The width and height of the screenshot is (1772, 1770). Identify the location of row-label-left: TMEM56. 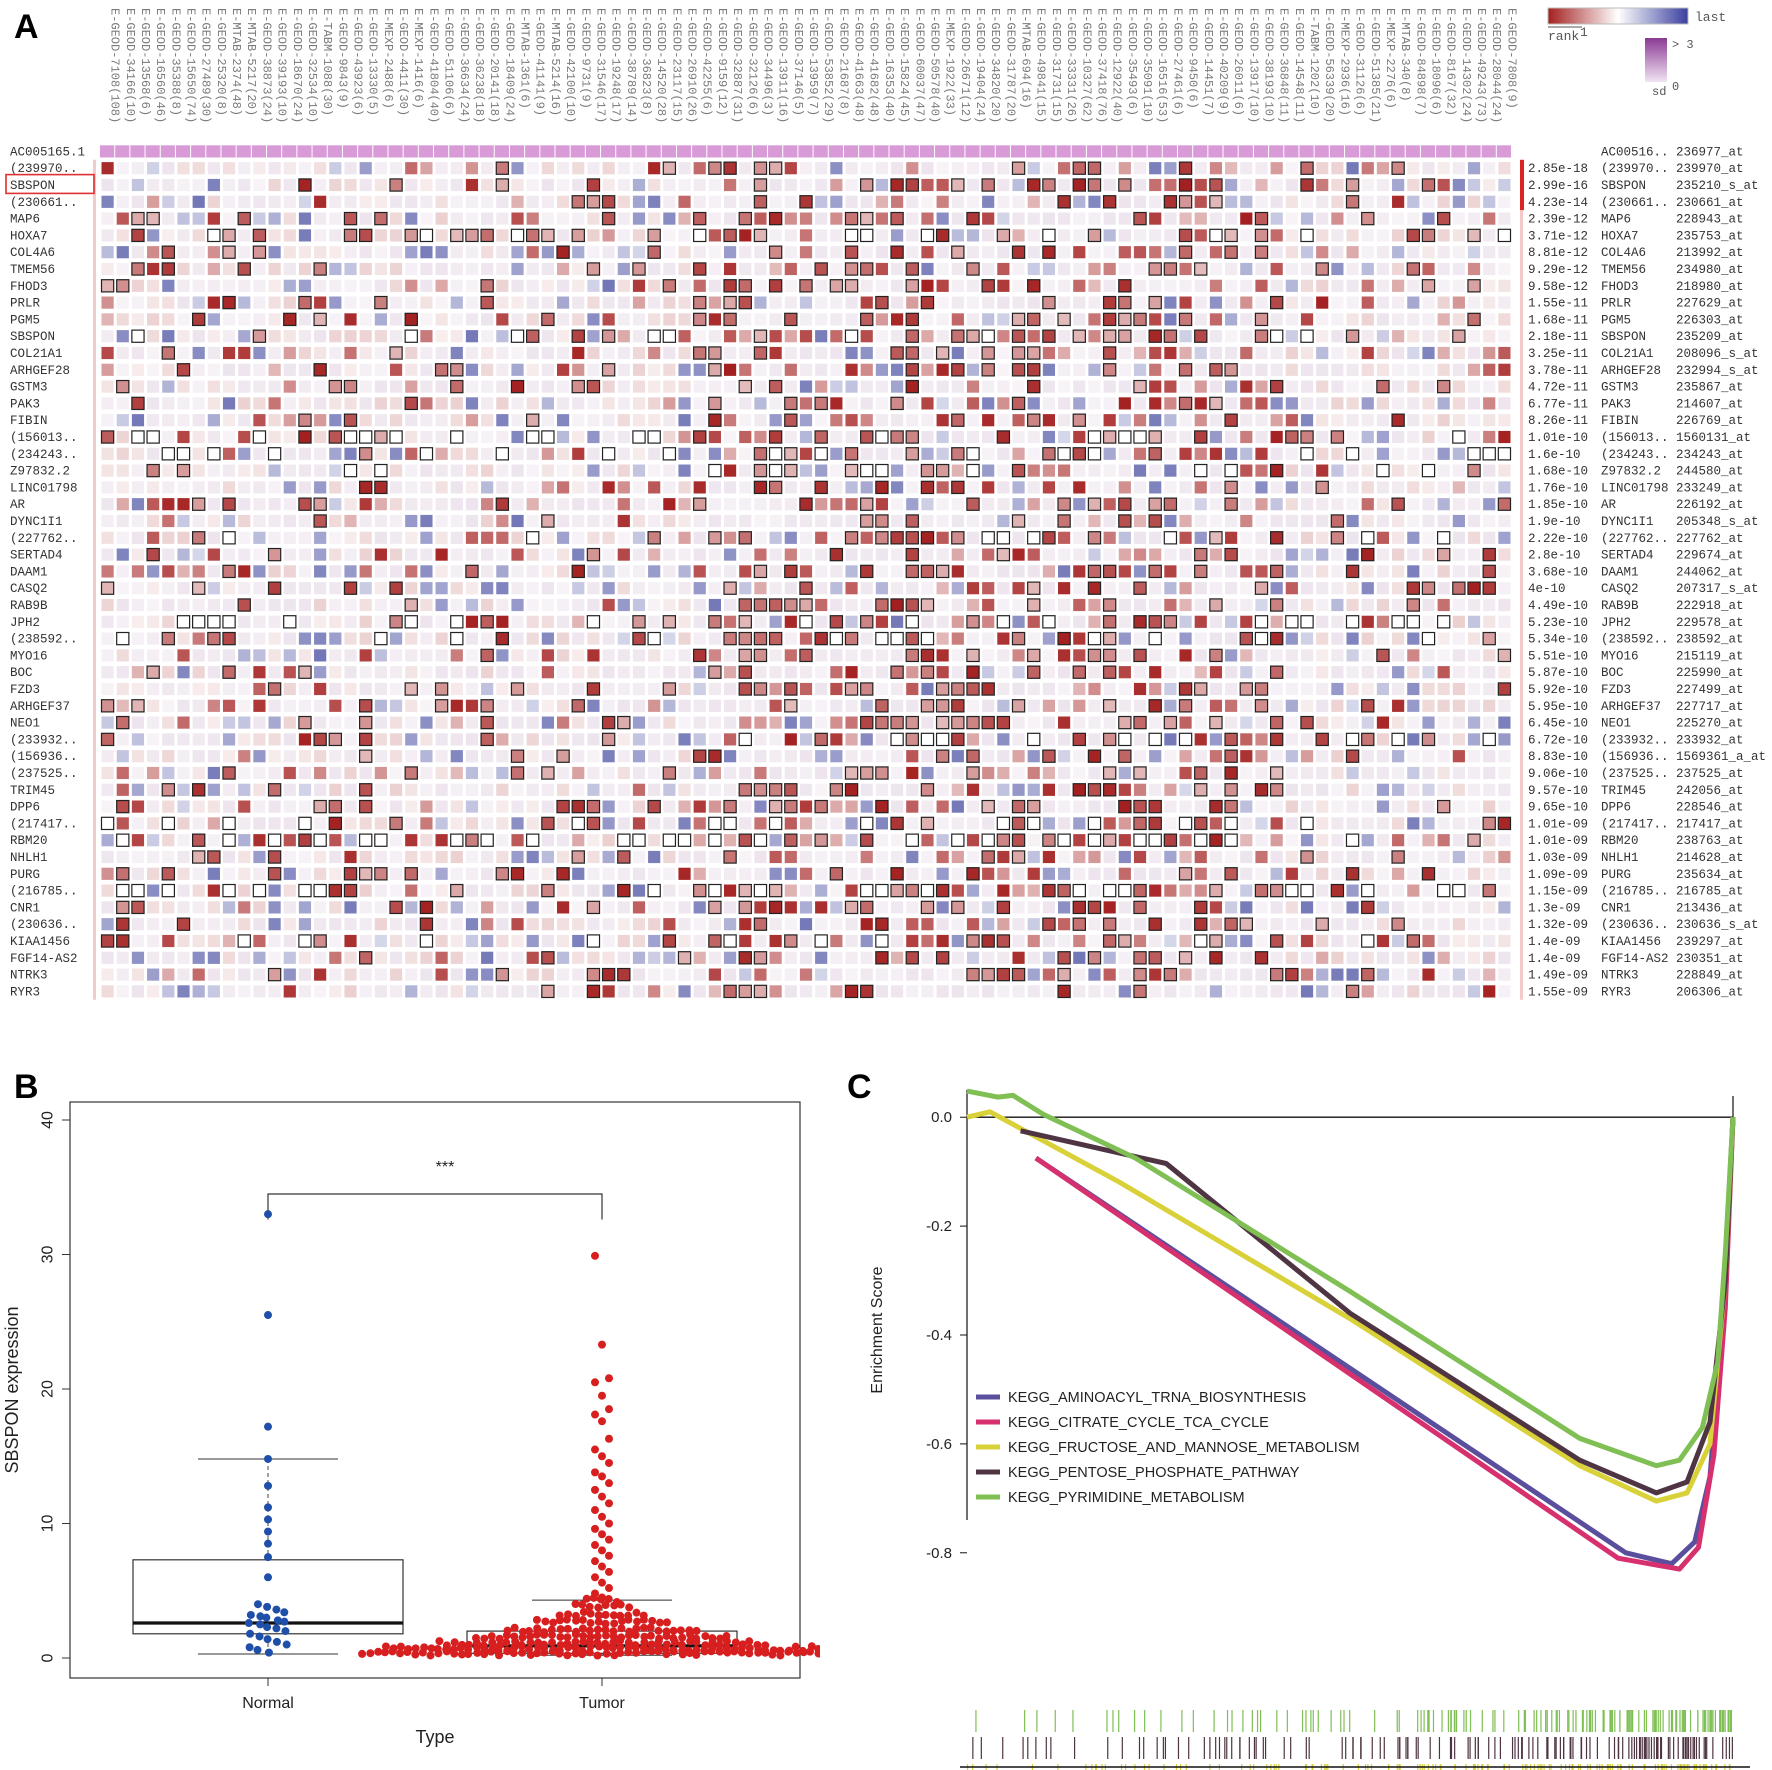
(32, 270).